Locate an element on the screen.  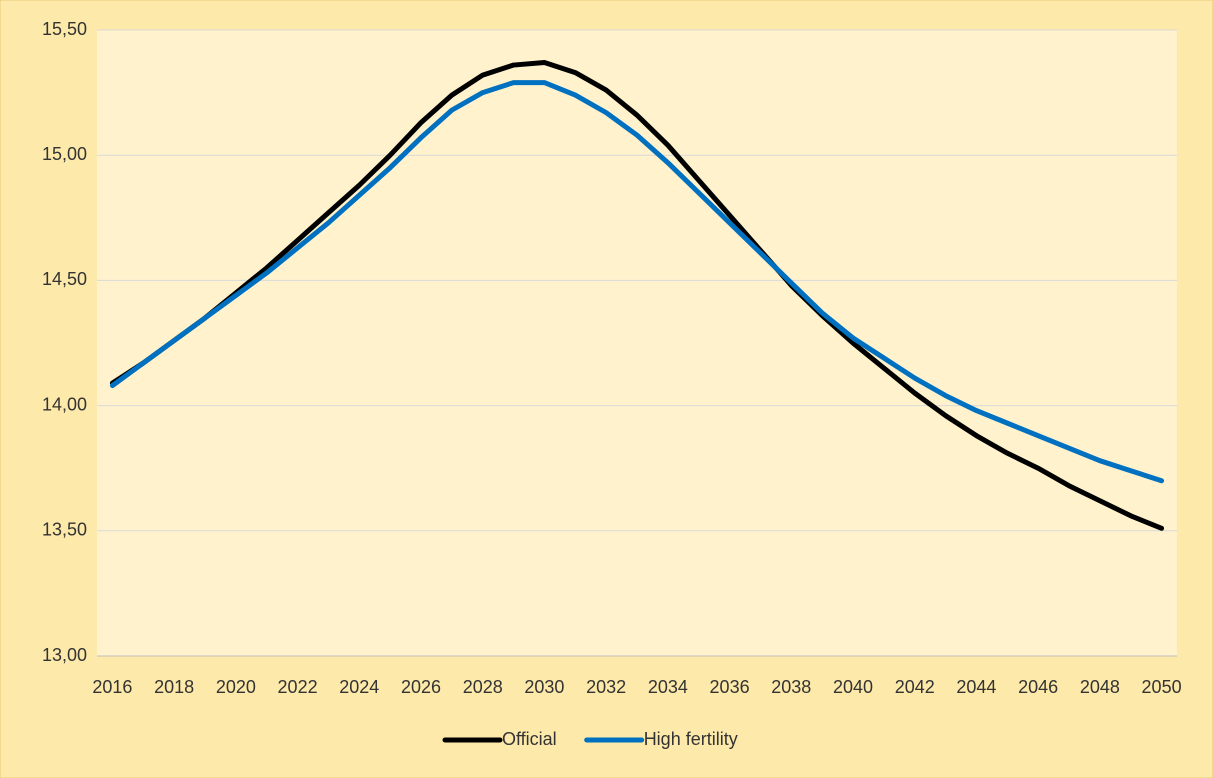
x-tick-label: 2048 is located at coordinates (1100, 687).